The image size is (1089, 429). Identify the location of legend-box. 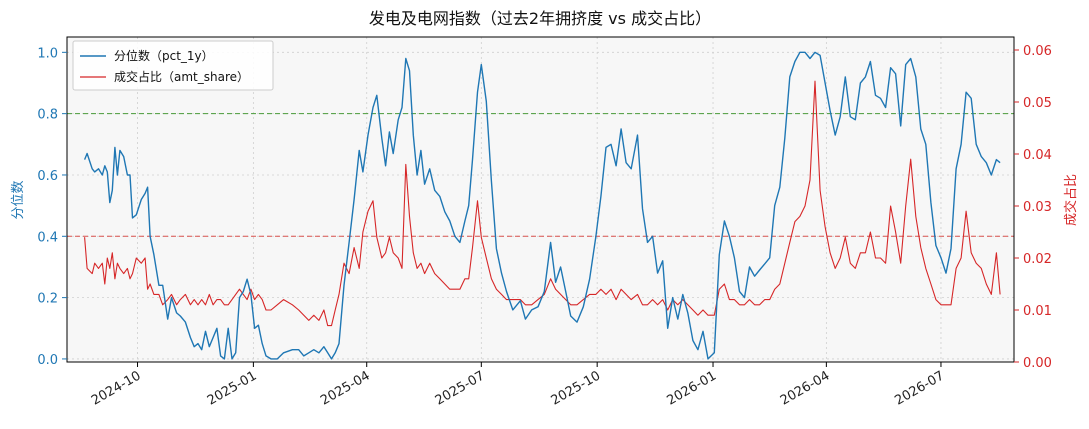
(173, 65).